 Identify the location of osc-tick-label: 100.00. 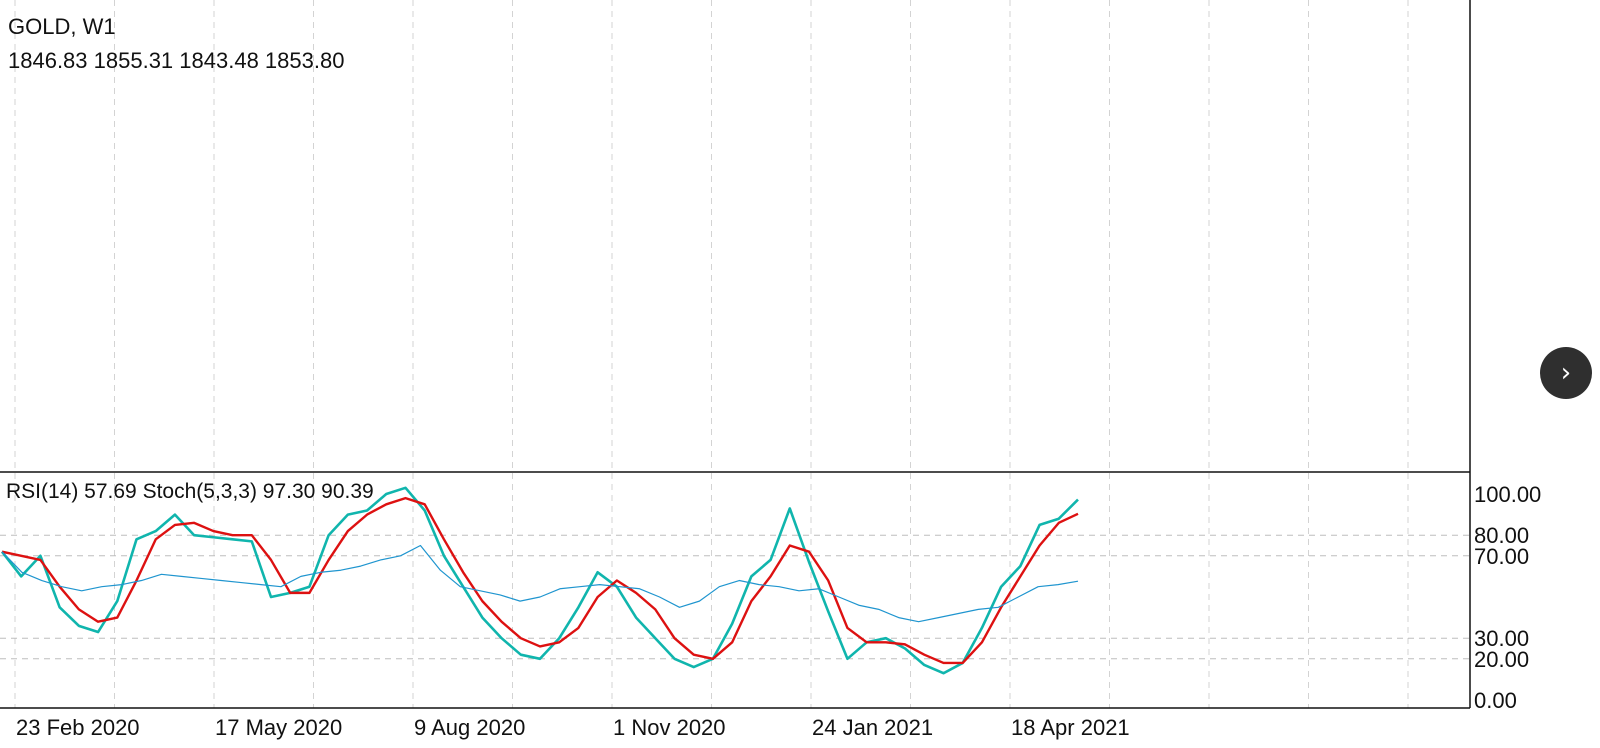
(1507, 494).